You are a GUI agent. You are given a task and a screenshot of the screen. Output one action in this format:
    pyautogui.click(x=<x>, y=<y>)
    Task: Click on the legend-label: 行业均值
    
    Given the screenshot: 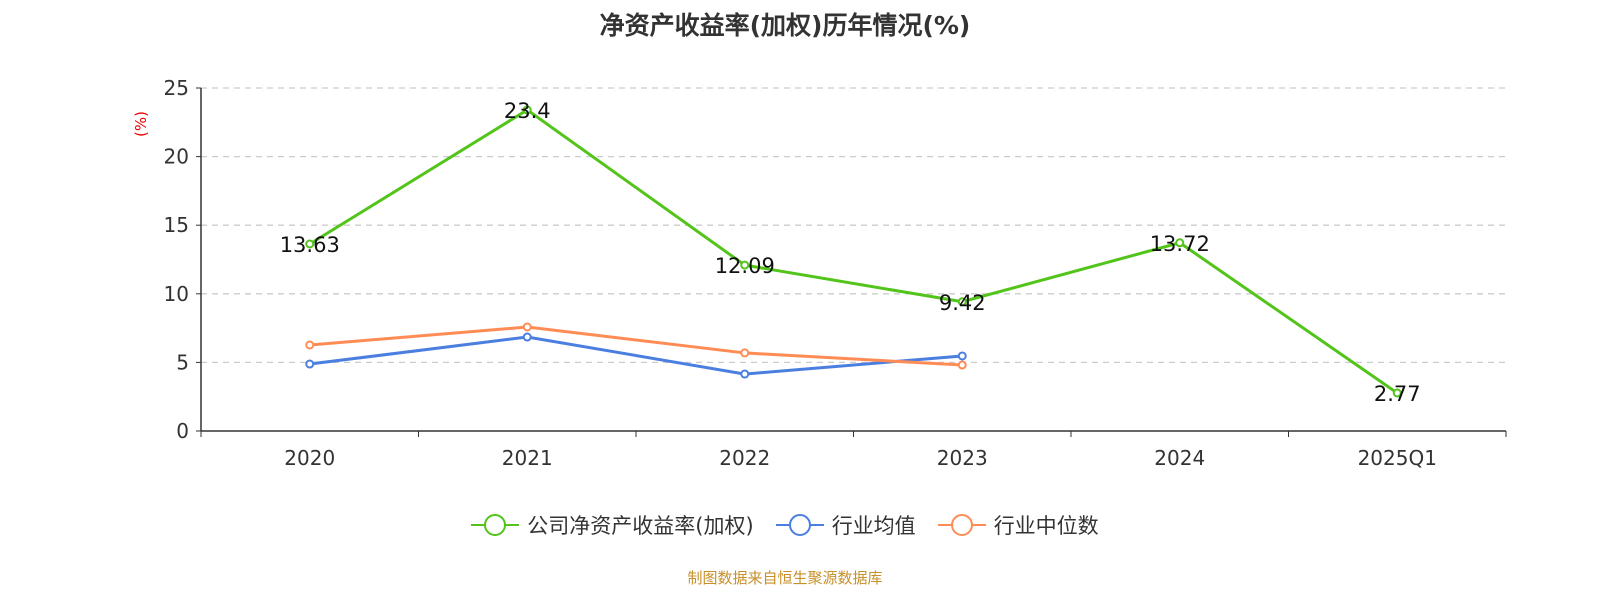 What is the action you would take?
    pyautogui.click(x=873, y=526)
    